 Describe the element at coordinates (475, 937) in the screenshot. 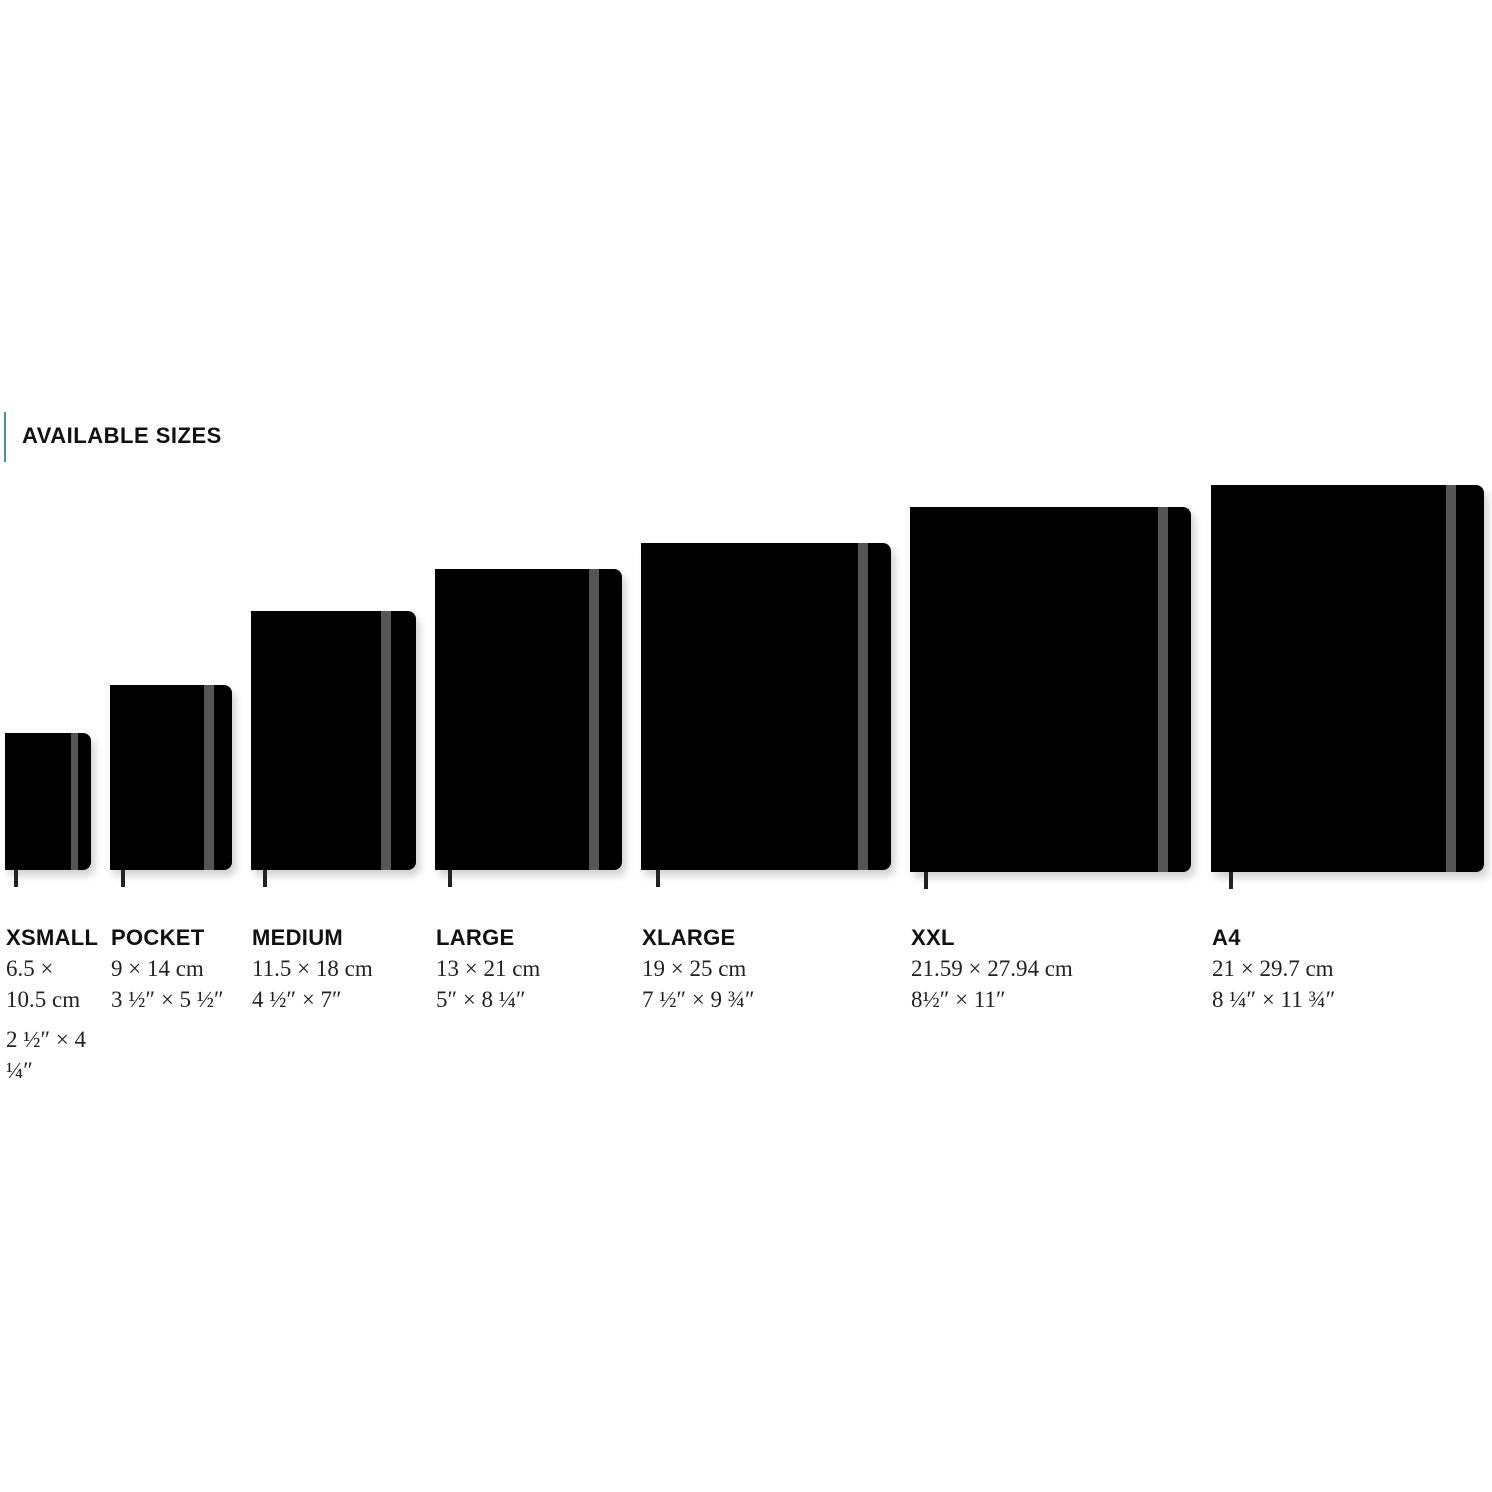

I see `size-name: LARGE` at that location.